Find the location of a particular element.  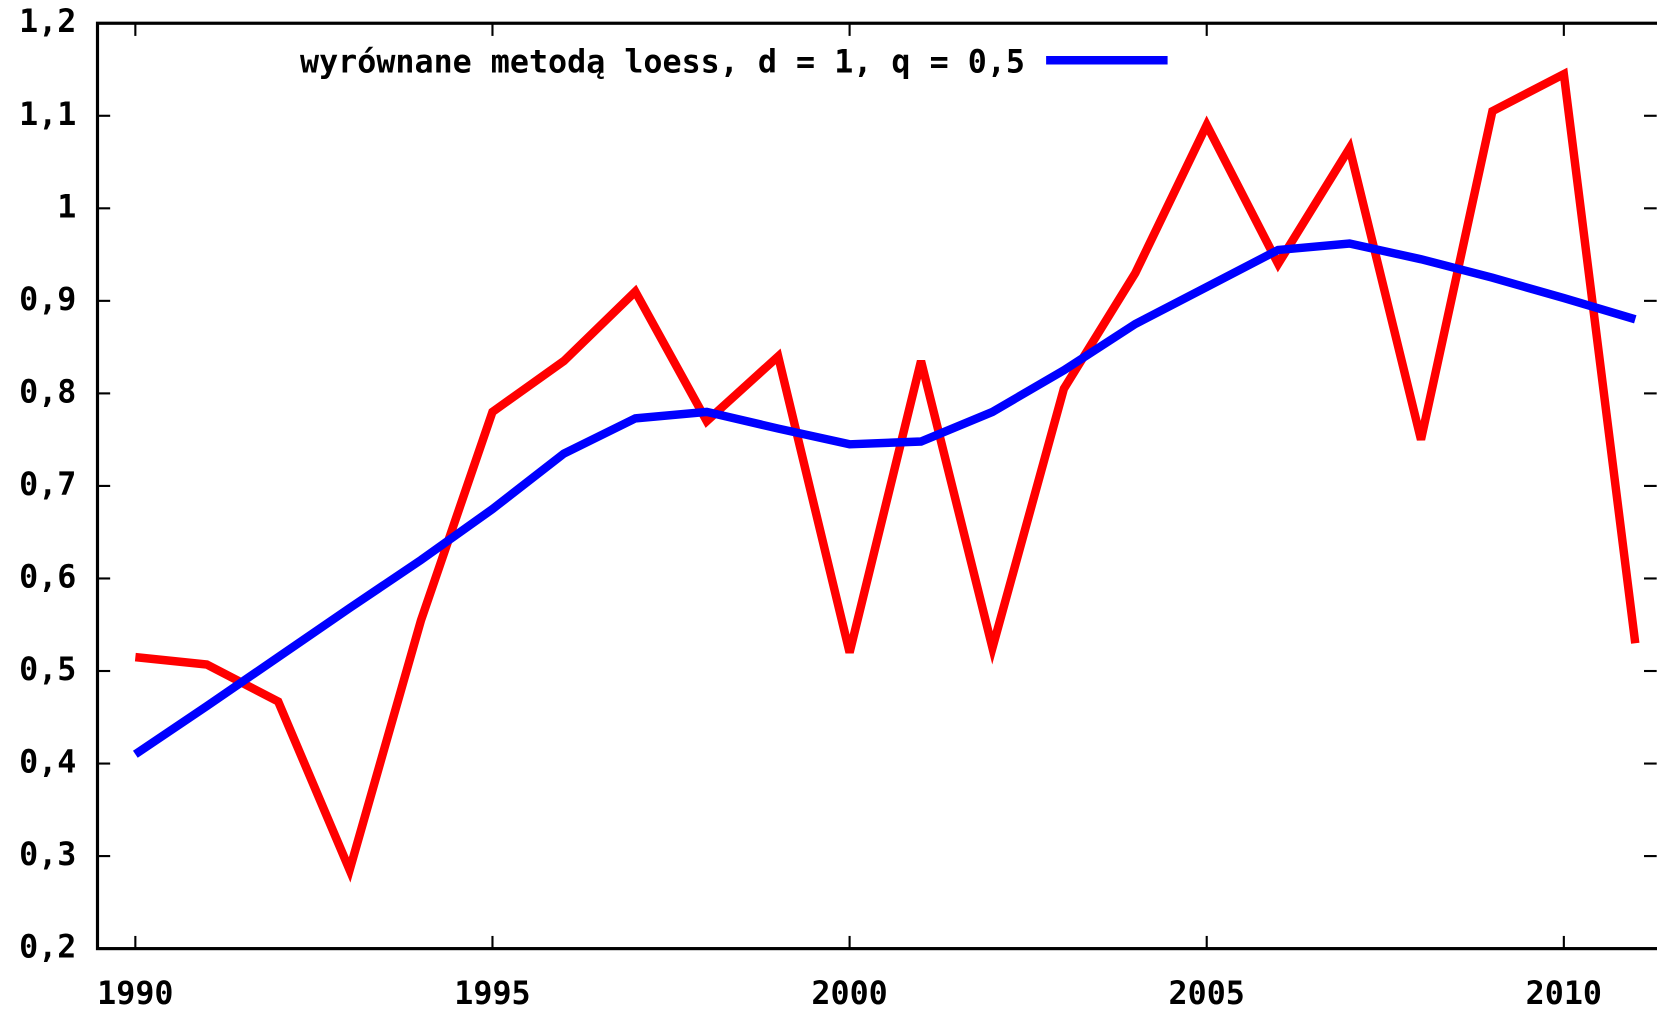

y-tick-label: 0,7 is located at coordinates (47, 485).